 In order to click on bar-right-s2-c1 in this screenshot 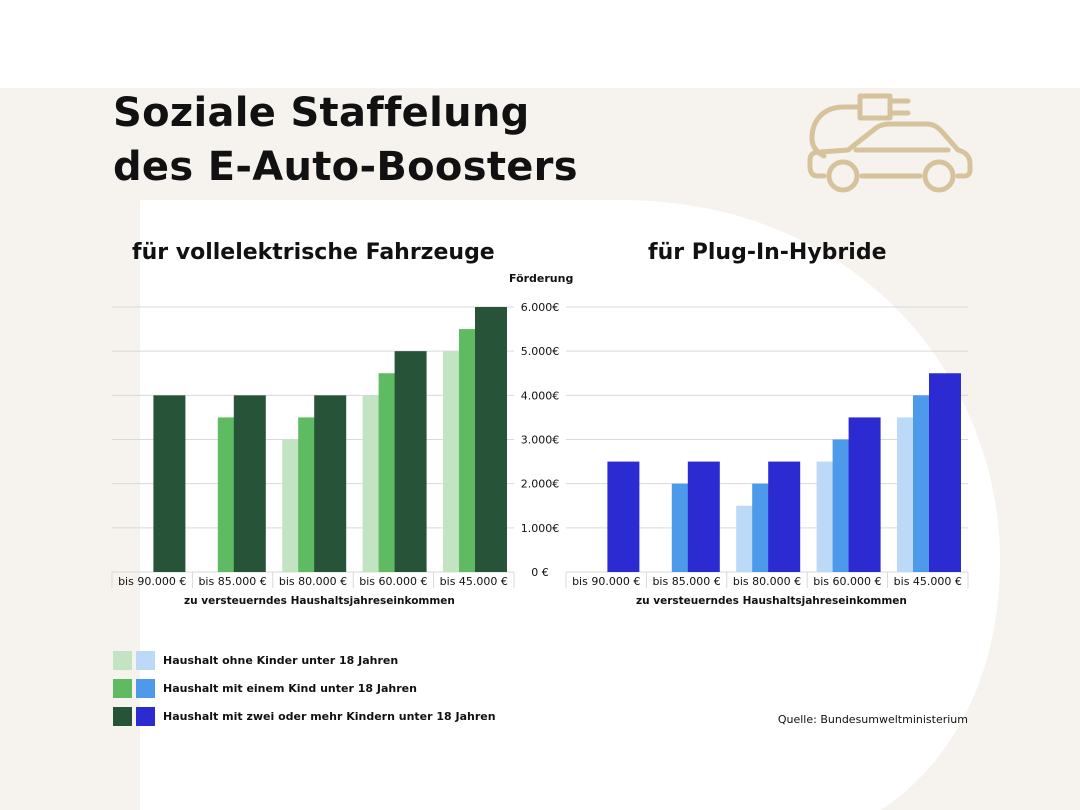, I will do `click(703, 516)`.